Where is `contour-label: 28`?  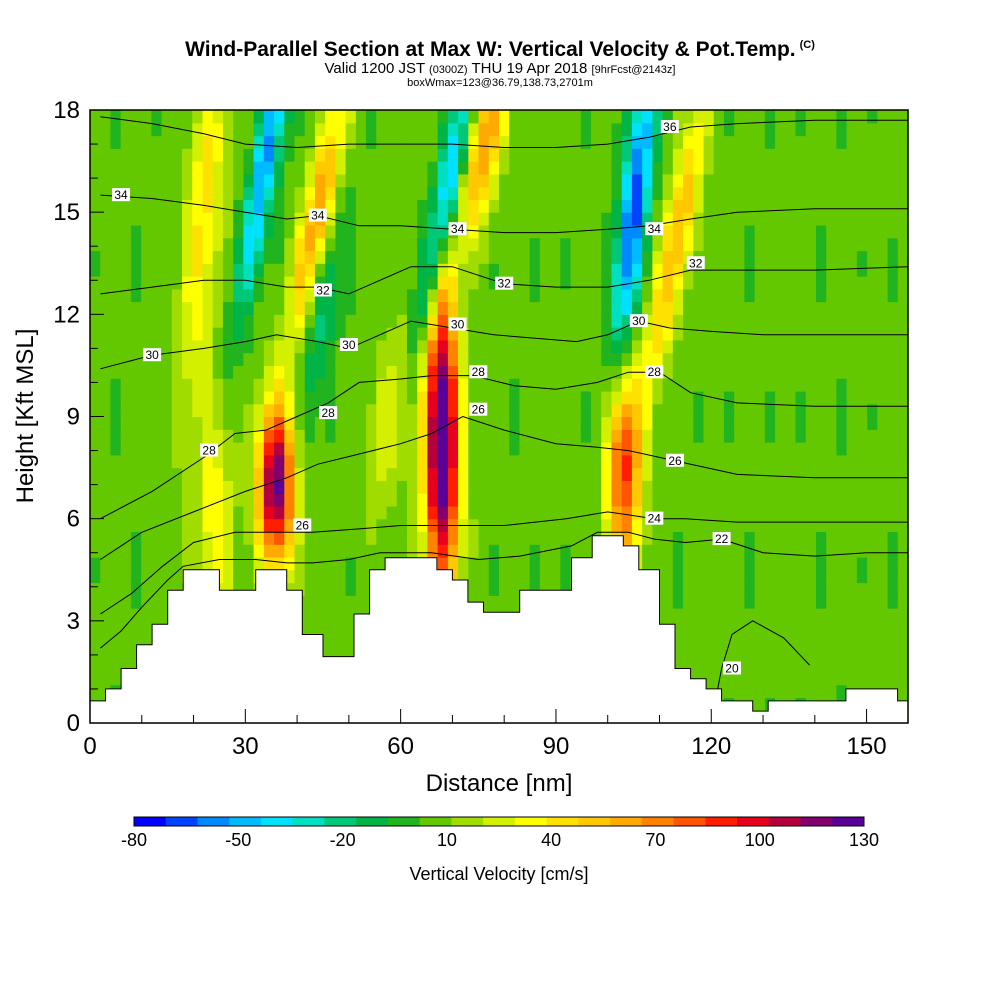
contour-label: 28 is located at coordinates (478, 372).